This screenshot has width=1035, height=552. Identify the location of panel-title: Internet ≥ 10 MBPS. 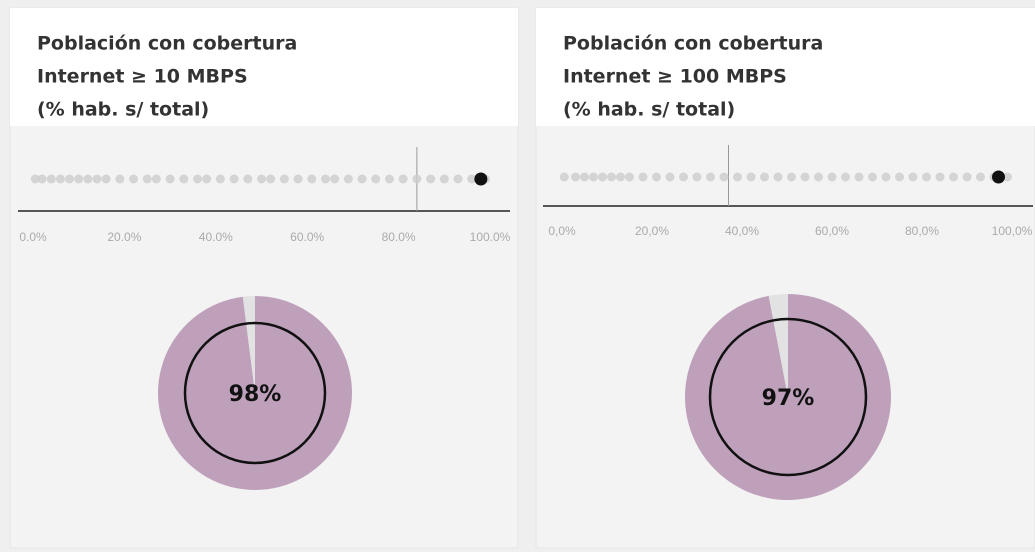
(142, 77).